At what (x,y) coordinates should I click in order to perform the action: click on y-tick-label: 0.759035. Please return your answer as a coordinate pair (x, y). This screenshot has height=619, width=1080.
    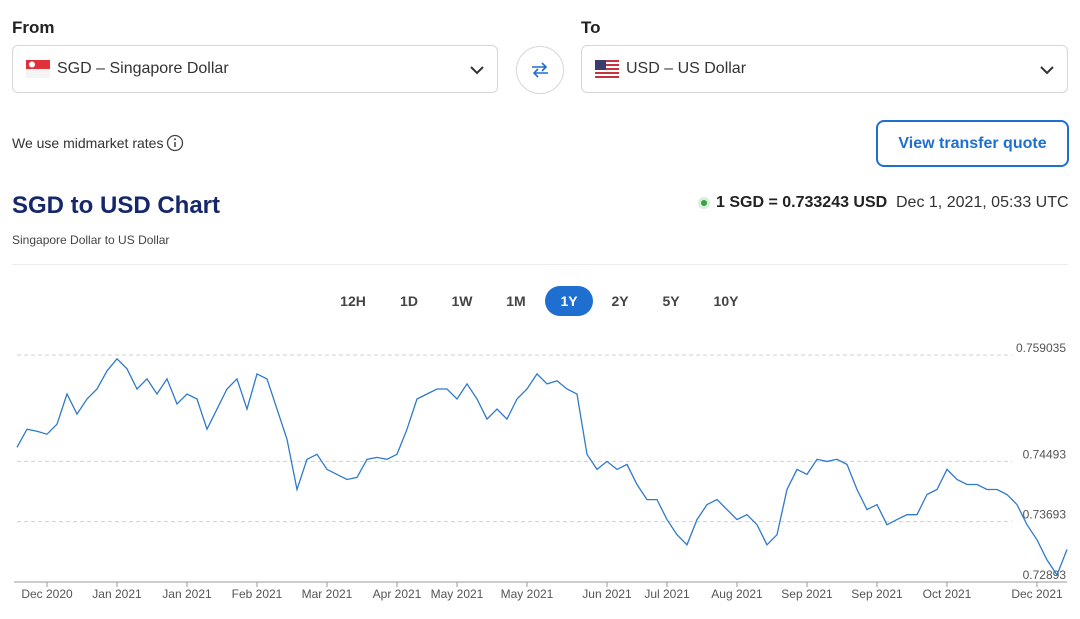
    Looking at the image, I should click on (1041, 348).